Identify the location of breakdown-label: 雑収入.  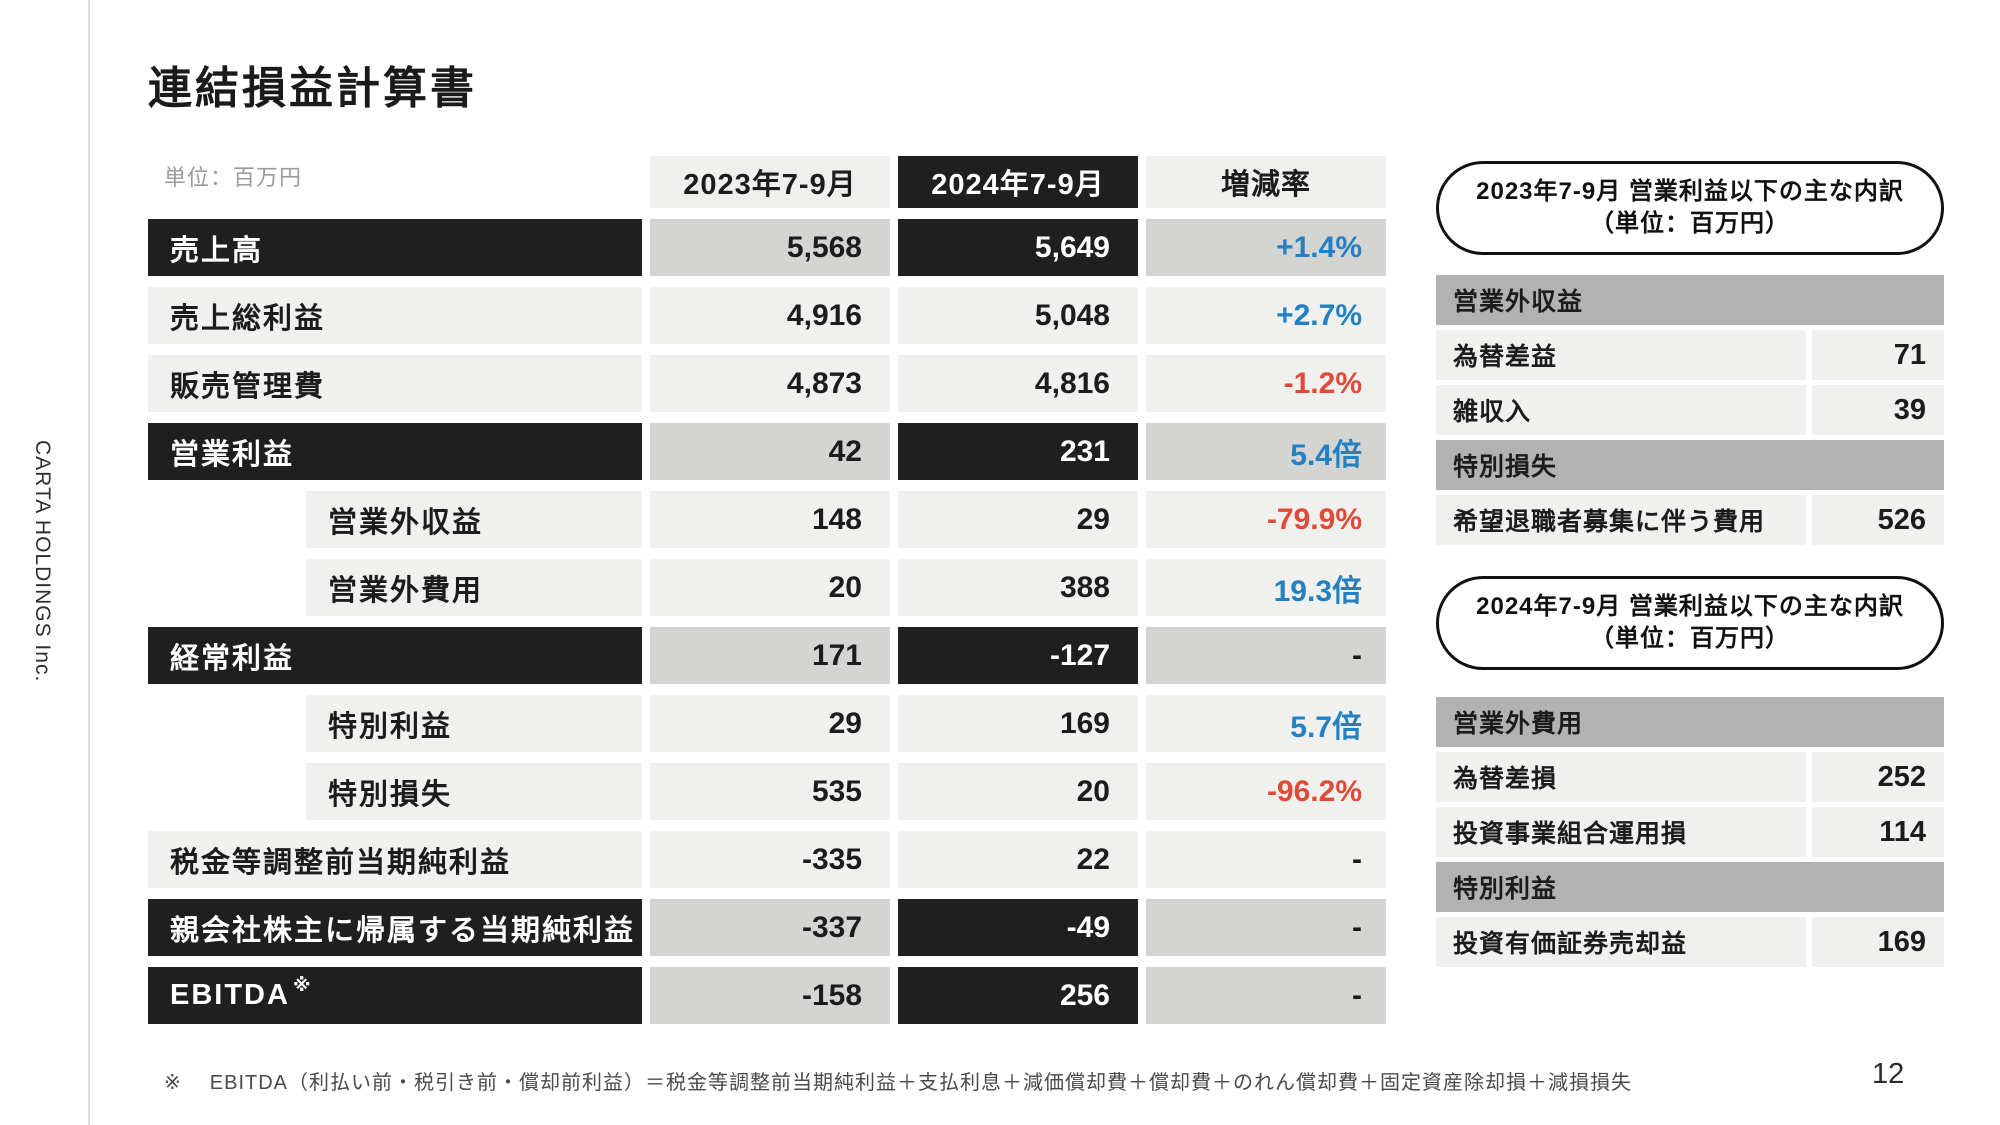
(1621, 410).